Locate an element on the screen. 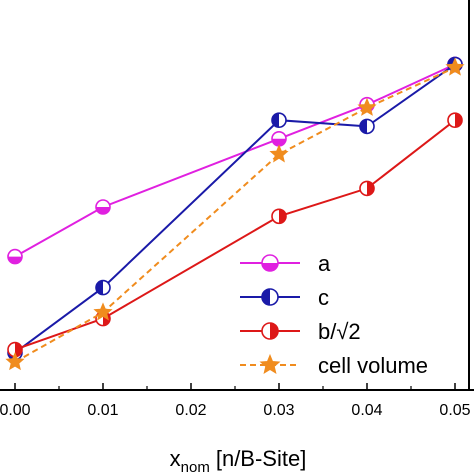 This screenshot has height=474, width=474. x-tick-label: 0.03 is located at coordinates (278, 410).